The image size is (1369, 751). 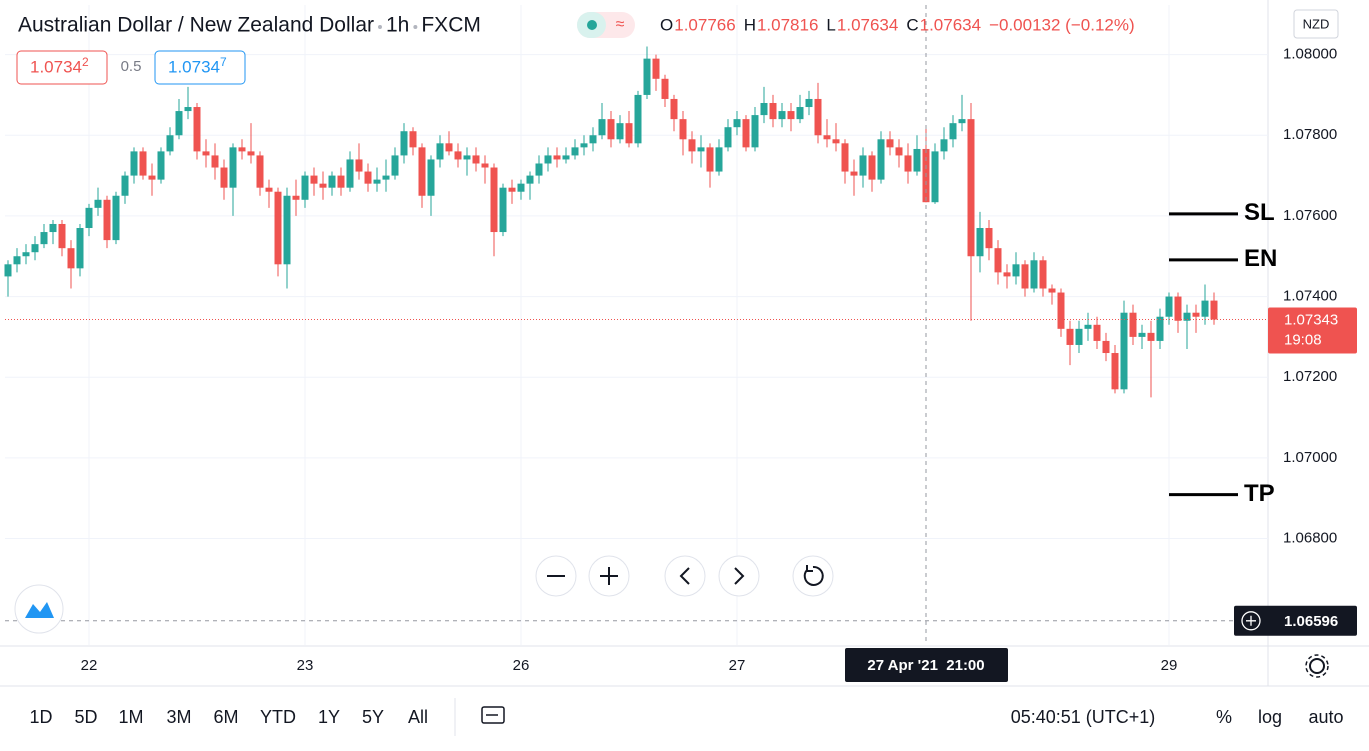 I want to click on zoom-out-button, so click(x=556, y=576).